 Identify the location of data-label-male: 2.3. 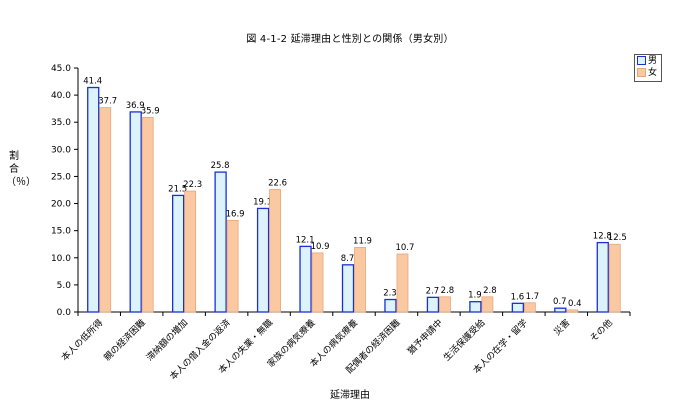
(390, 294).